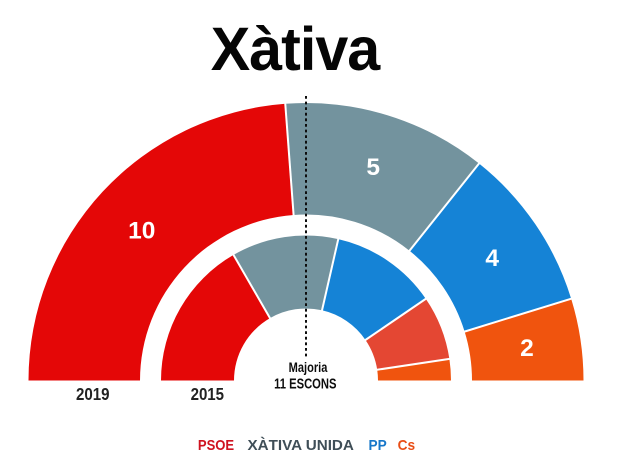  Describe the element at coordinates (216, 445) in the screenshot. I see `svg-text: PSOE` at that location.